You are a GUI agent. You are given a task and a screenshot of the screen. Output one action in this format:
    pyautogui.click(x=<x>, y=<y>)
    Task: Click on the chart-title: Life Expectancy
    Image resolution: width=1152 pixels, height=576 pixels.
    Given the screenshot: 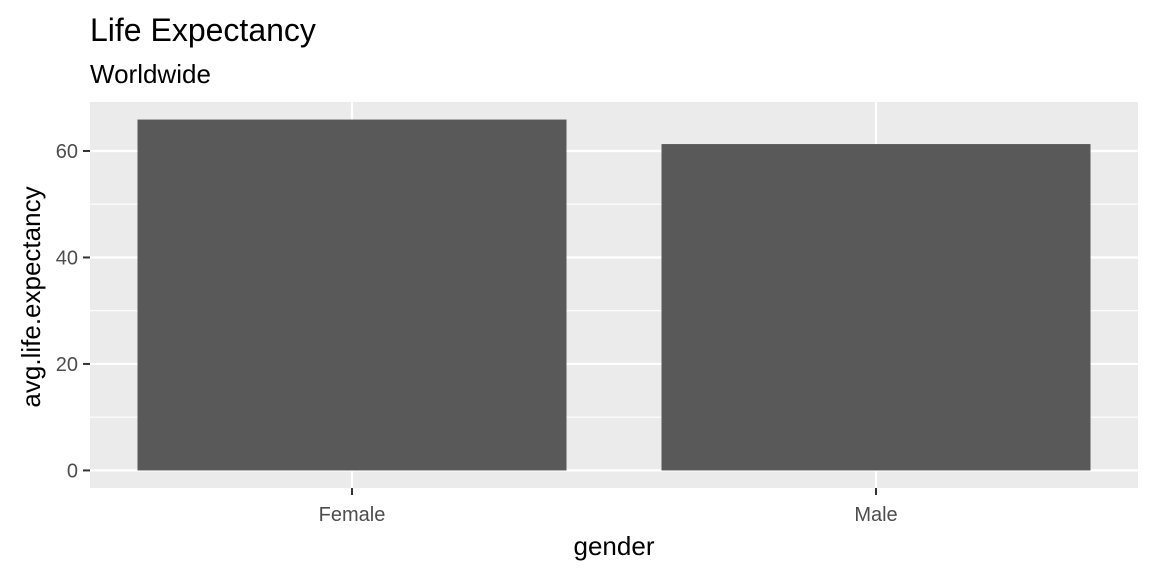 What is the action you would take?
    pyautogui.click(x=203, y=30)
    